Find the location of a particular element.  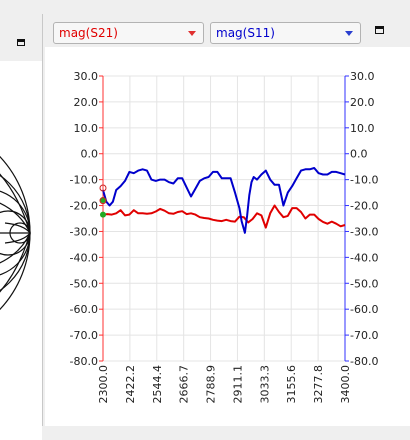

y-tick-label-right: -50.0 is located at coordinates (364, 283).